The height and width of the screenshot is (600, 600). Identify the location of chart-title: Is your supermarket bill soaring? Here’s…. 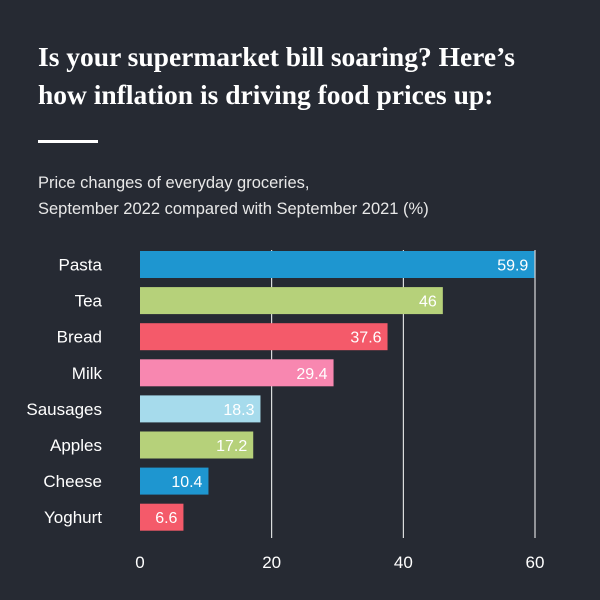
(308, 76).